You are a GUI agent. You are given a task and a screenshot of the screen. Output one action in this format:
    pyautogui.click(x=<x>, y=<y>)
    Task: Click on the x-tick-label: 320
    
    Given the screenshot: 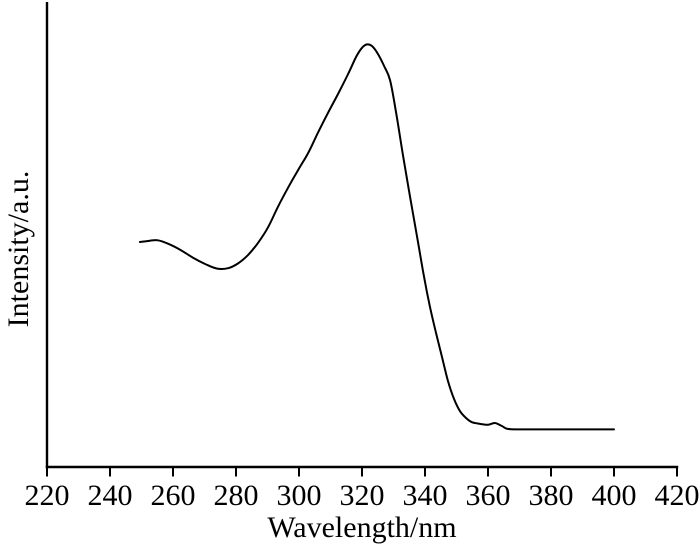 What is the action you would take?
    pyautogui.click(x=362, y=495)
    